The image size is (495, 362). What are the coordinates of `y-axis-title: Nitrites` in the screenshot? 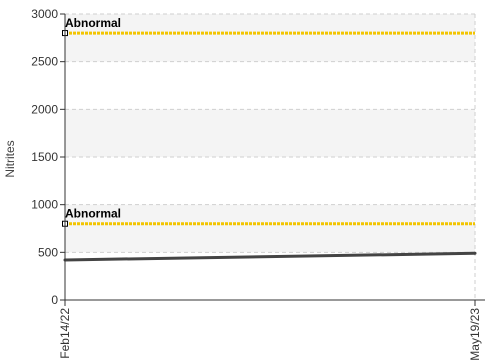 It's located at (10, 158).